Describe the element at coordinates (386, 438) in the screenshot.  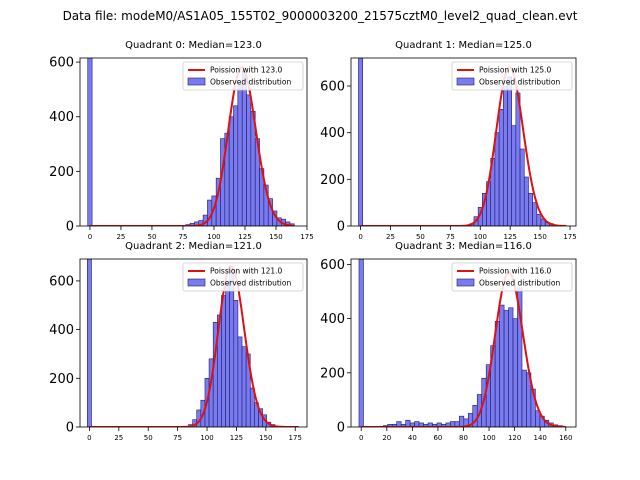
I see `x-tick-label: 20` at that location.